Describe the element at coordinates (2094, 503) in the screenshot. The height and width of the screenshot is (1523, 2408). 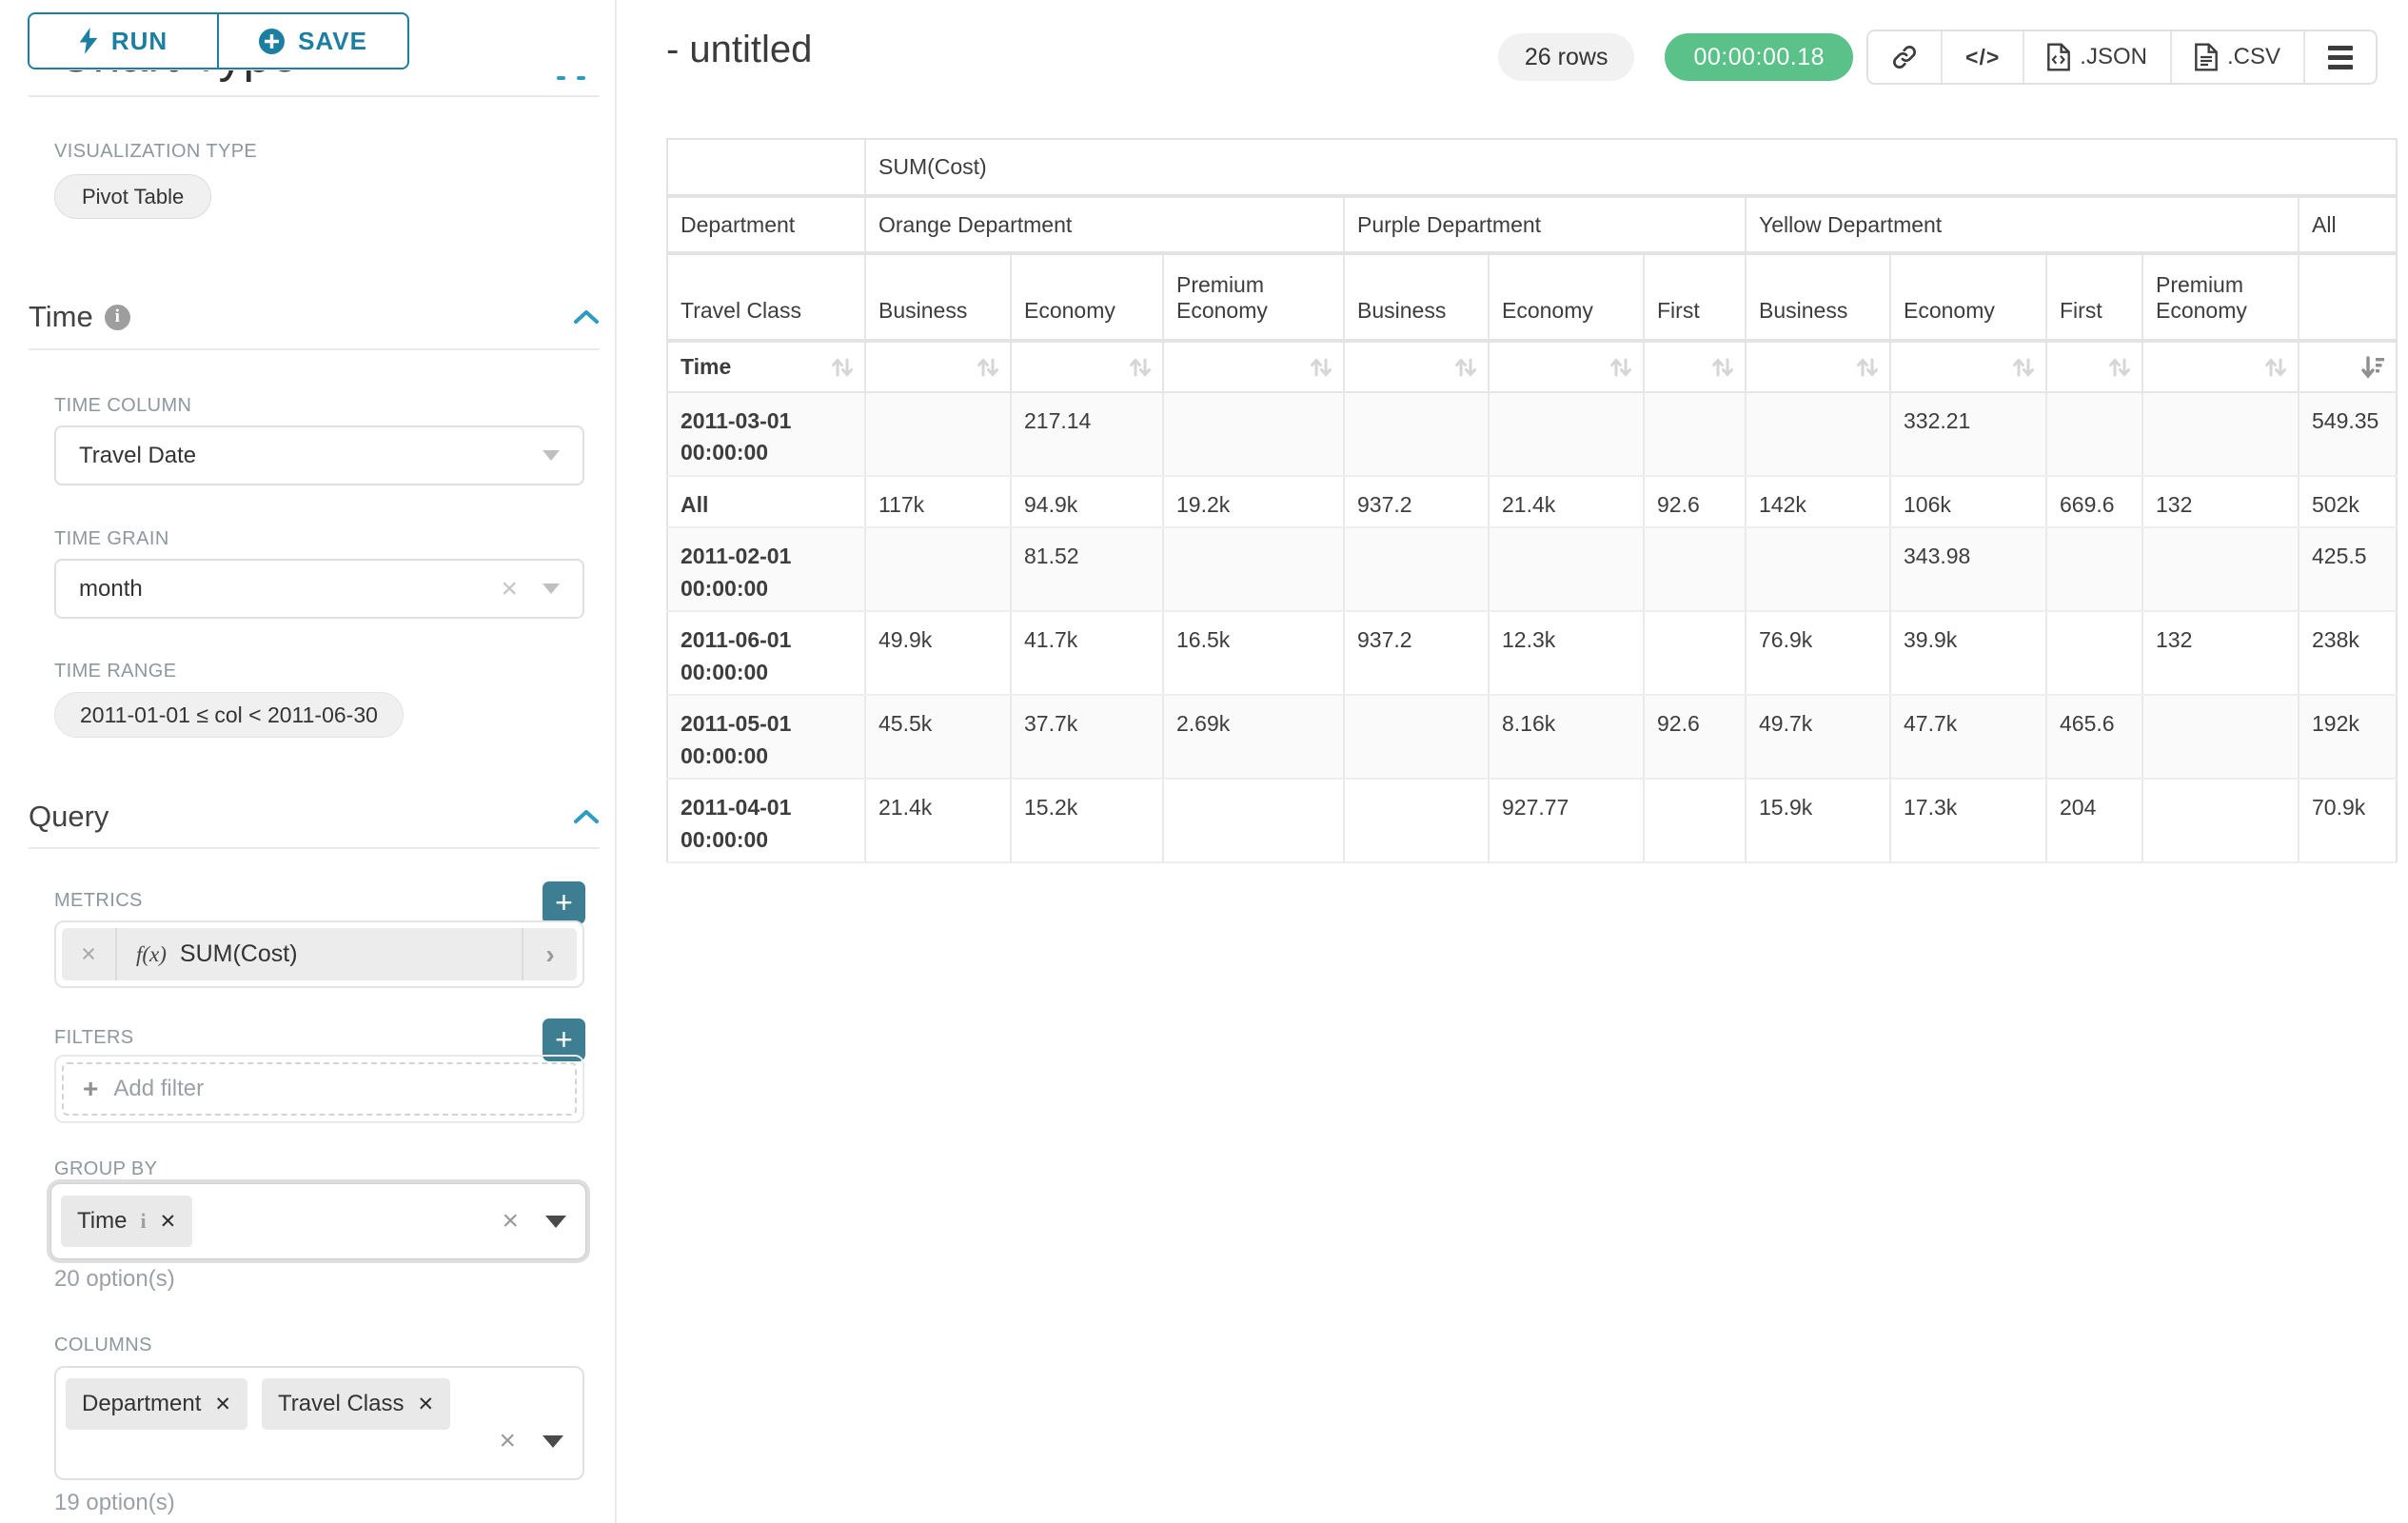
I see `value-cell: 669.6` at that location.